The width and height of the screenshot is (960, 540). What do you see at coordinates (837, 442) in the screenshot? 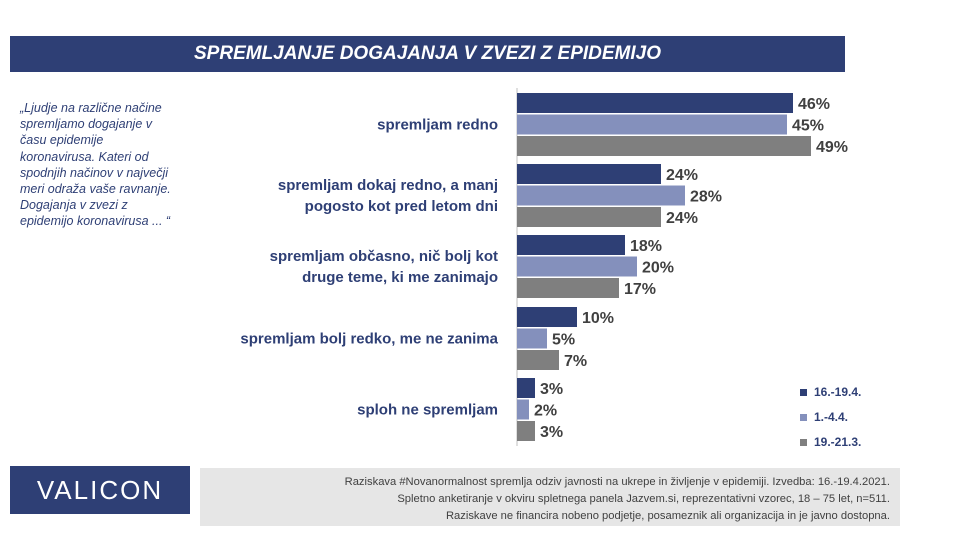
I see `legend-label: 19.-21.3.` at bounding box center [837, 442].